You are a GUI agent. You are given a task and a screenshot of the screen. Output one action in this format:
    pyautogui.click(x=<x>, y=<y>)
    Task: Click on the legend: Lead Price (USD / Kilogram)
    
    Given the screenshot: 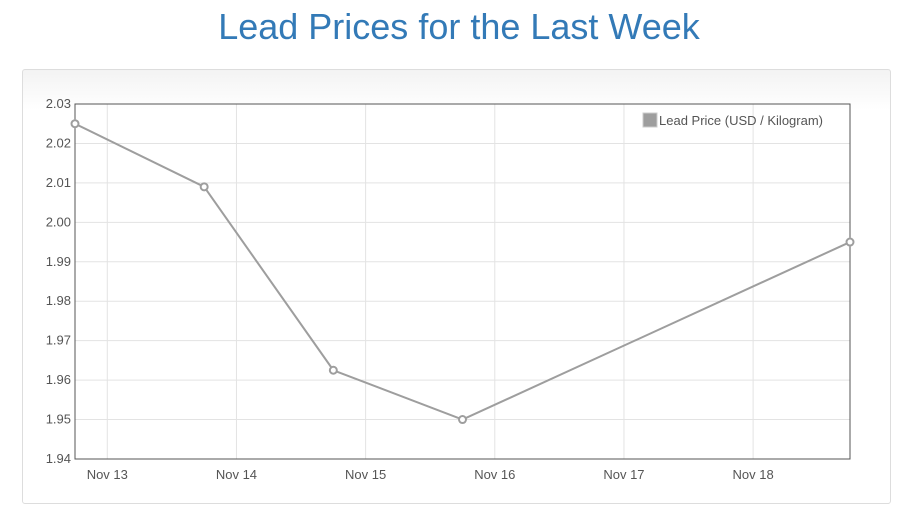 What is the action you would take?
    pyautogui.click(x=732, y=120)
    